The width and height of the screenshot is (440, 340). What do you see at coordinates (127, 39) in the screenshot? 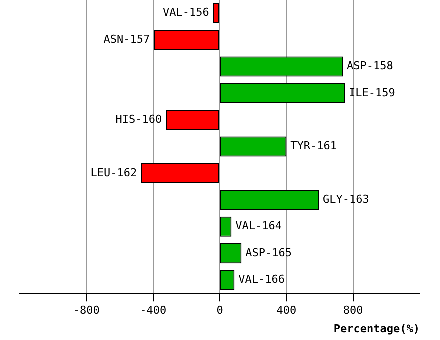
I see `y-tick-label: ASN-157` at bounding box center [127, 39].